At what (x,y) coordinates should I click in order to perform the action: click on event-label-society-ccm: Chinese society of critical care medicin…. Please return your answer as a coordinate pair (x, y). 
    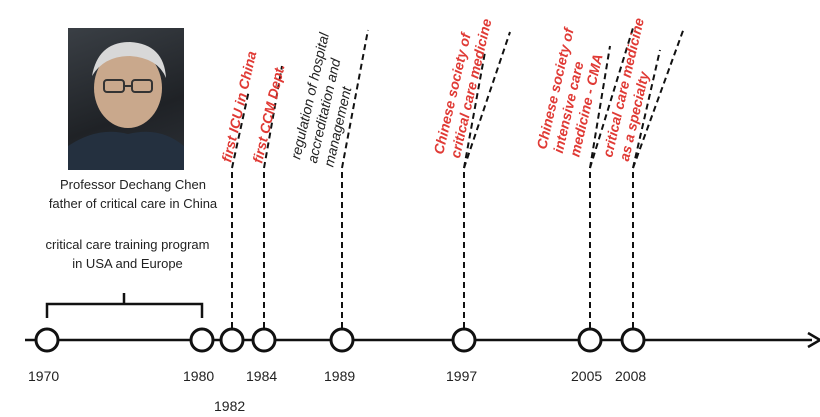
    Looking at the image, I should click on (462, 86).